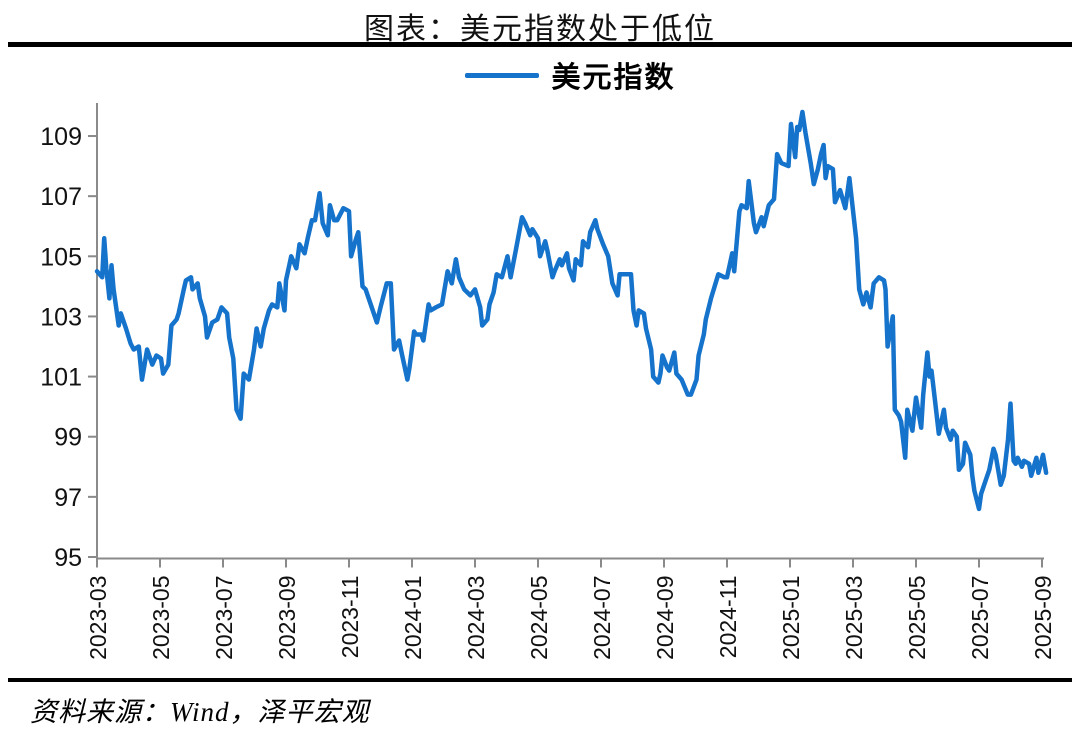 The width and height of the screenshot is (1080, 732). Describe the element at coordinates (476, 618) in the screenshot. I see `x-tick-label: 2024-03` at that location.